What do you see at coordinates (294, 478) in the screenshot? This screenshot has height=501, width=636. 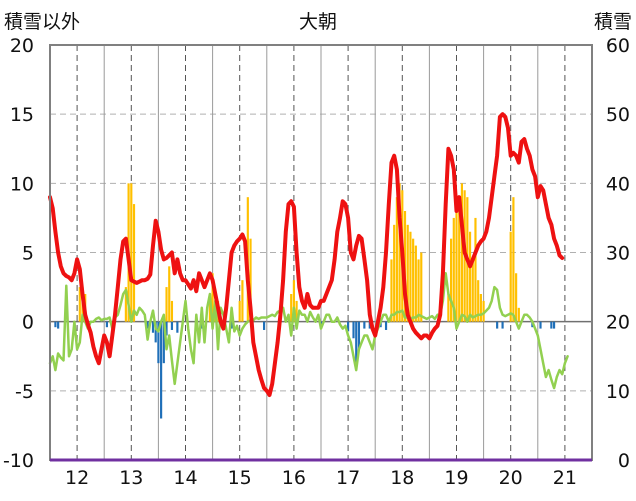 I see `x-tick-label: 16` at bounding box center [294, 478].